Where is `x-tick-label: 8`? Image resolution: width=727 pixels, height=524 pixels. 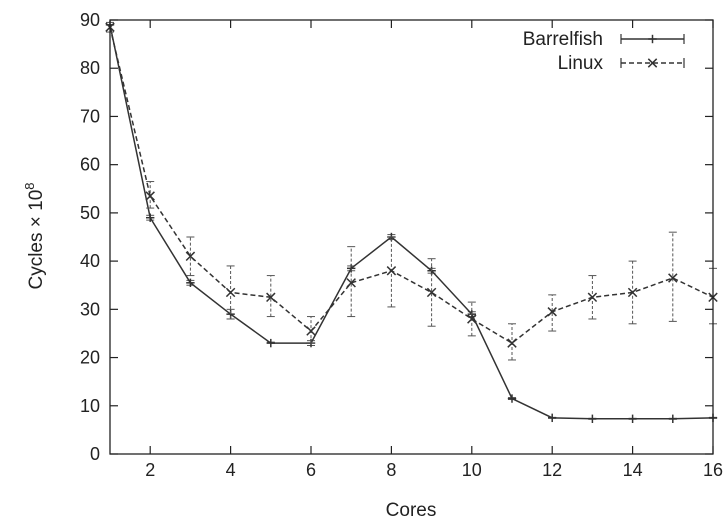
x-tick-label: 8 is located at coordinates (391, 470).